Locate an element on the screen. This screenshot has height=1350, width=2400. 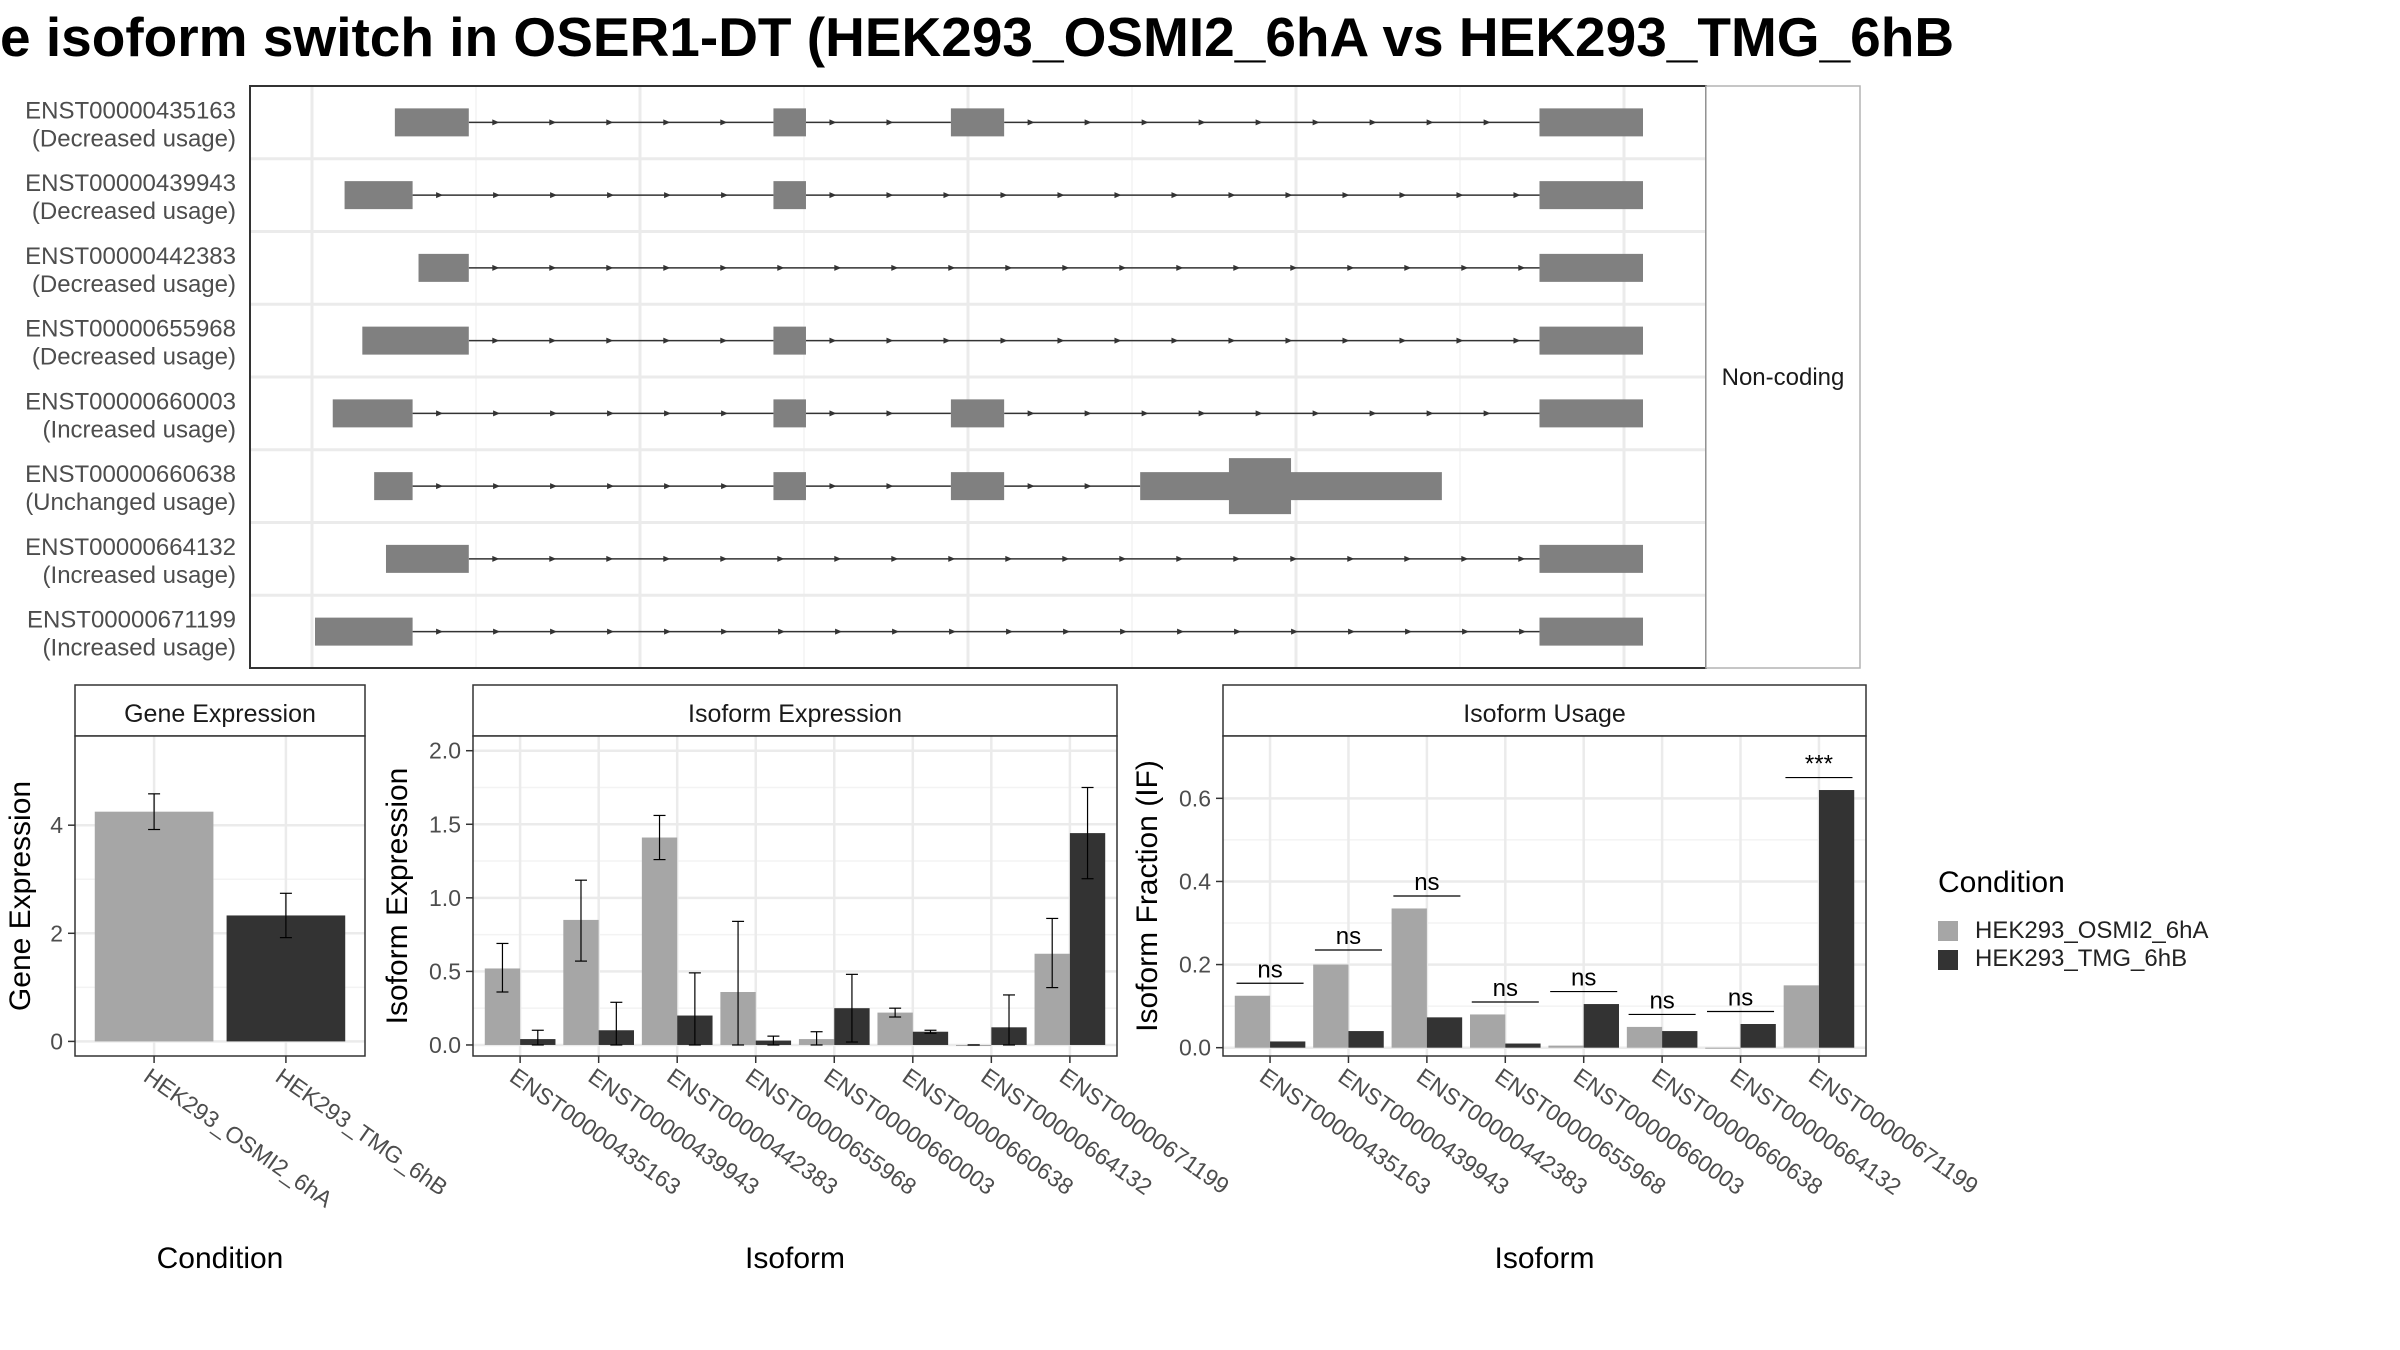
isoform-row-label-id: ENST00000435163 is located at coordinates (130, 110).